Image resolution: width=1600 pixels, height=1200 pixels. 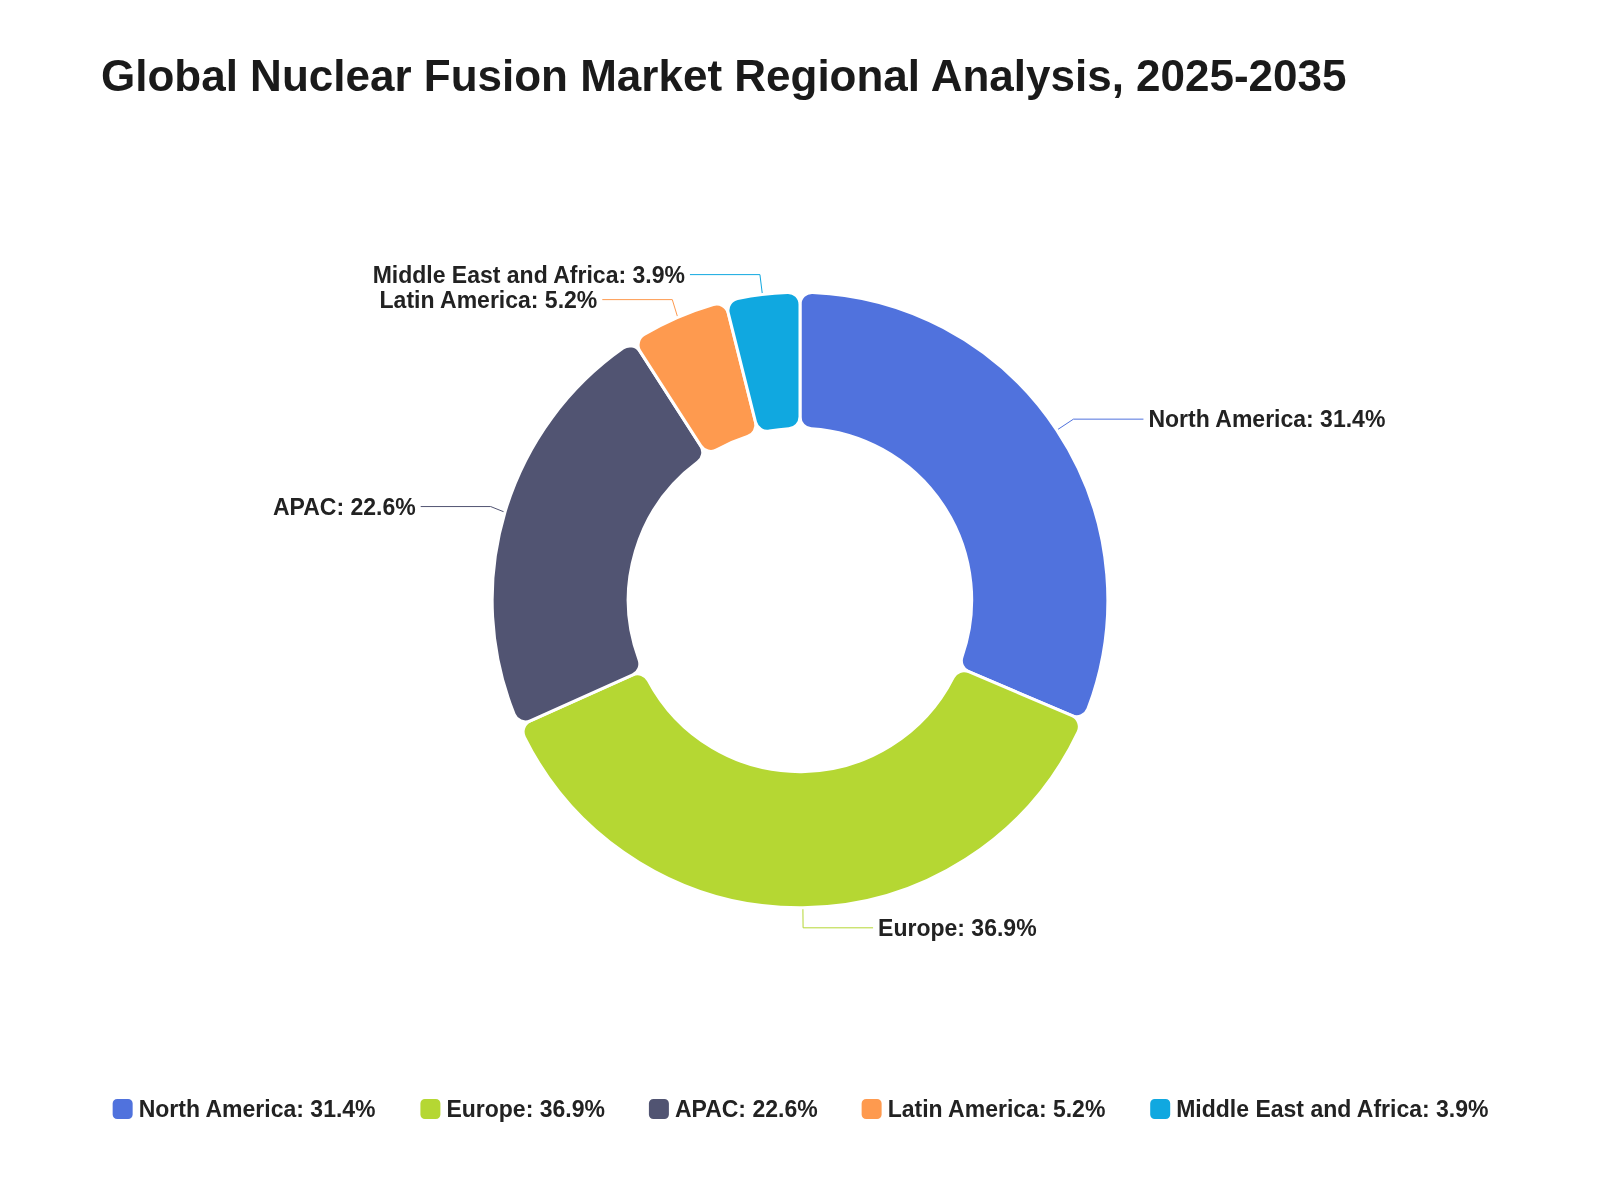 What do you see at coordinates (1267, 419) in the screenshot?
I see `slice-label: North America: 31.4%` at bounding box center [1267, 419].